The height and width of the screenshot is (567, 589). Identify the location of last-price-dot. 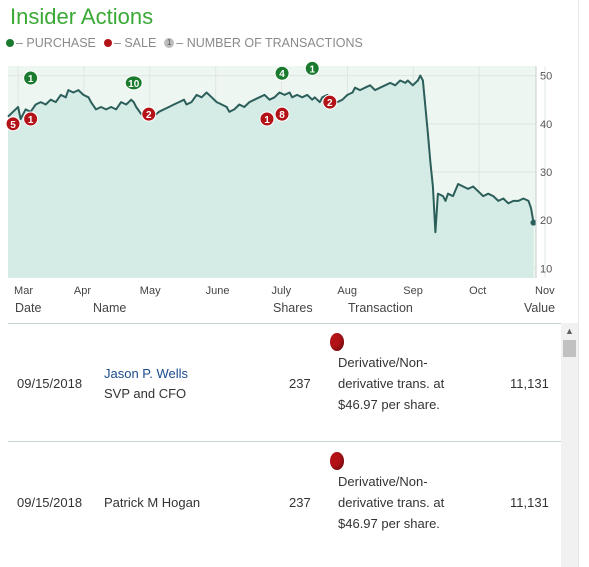
(533, 222).